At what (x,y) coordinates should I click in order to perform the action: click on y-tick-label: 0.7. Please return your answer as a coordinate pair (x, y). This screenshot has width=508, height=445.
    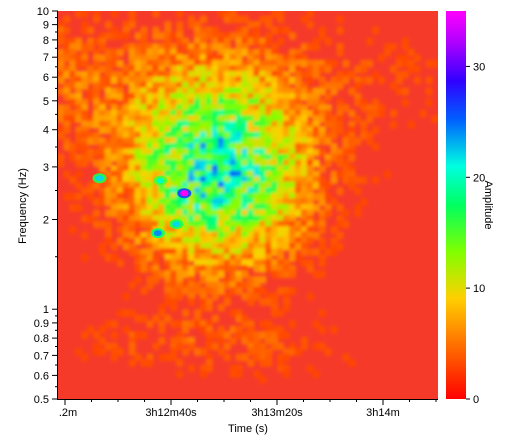
    Looking at the image, I should click on (41, 356).